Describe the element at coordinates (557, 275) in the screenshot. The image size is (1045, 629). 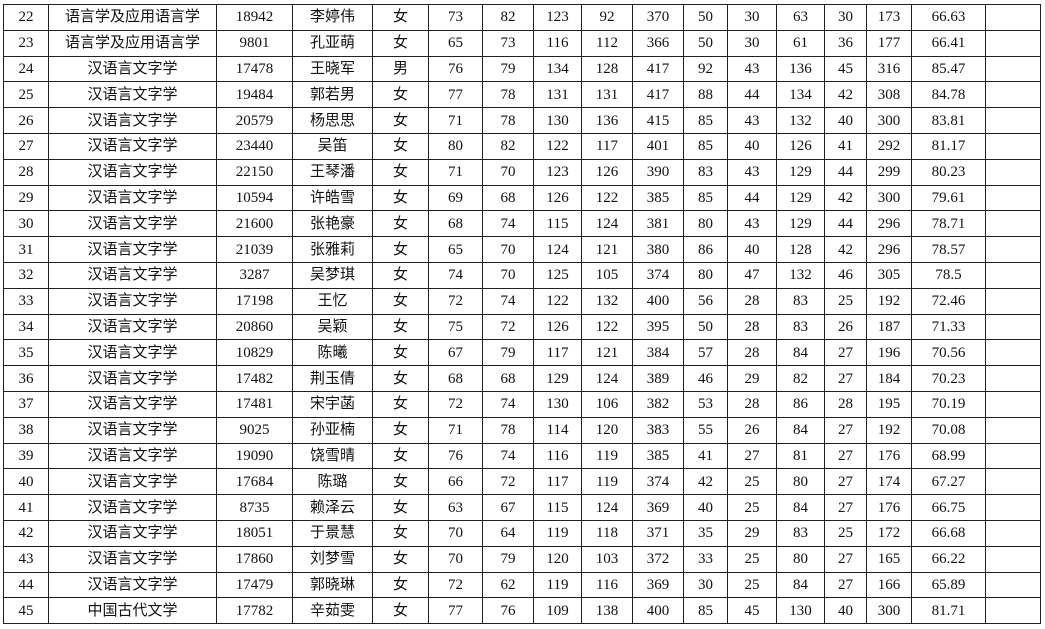
I see `cell-score-3: 125` at that location.